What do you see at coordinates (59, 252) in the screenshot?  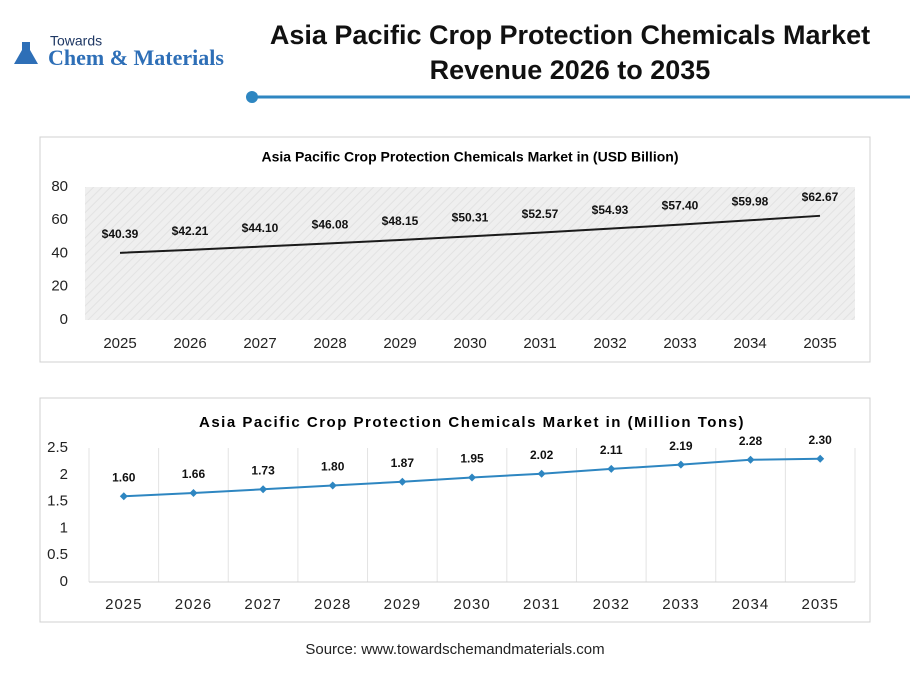 I see `y-tick-label: 40` at bounding box center [59, 252].